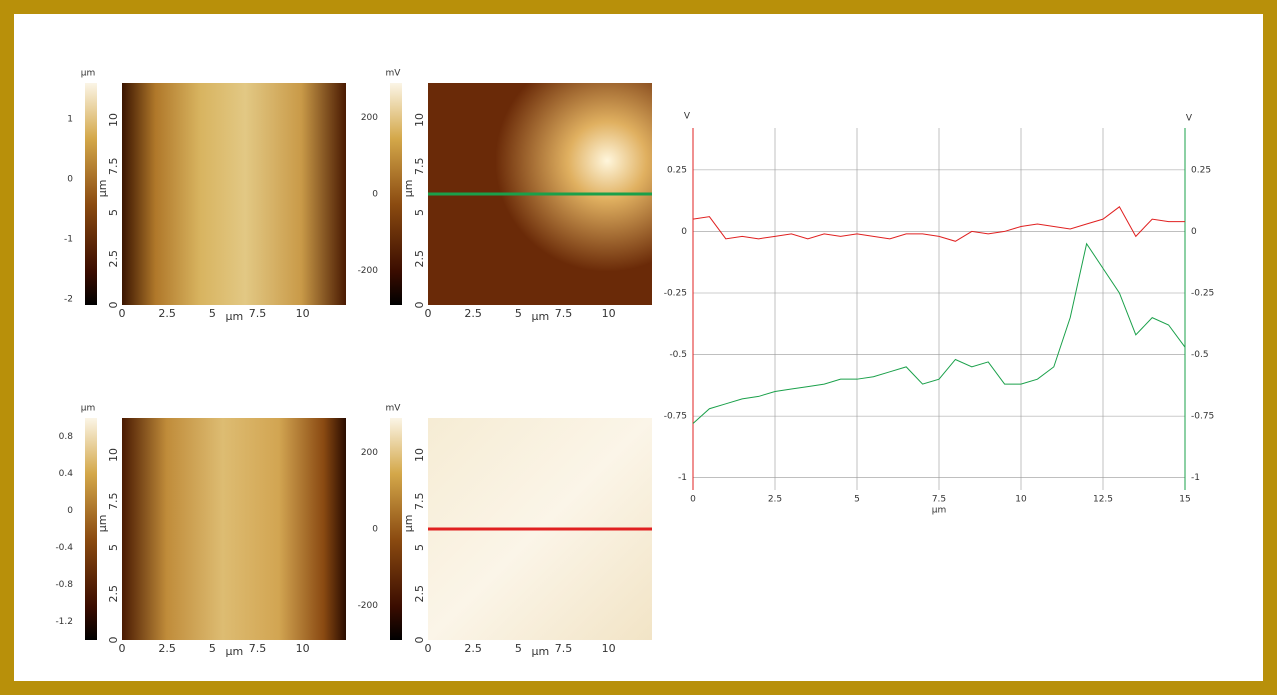  I want to click on y2-tick-label: -0.5, so click(1200, 355).